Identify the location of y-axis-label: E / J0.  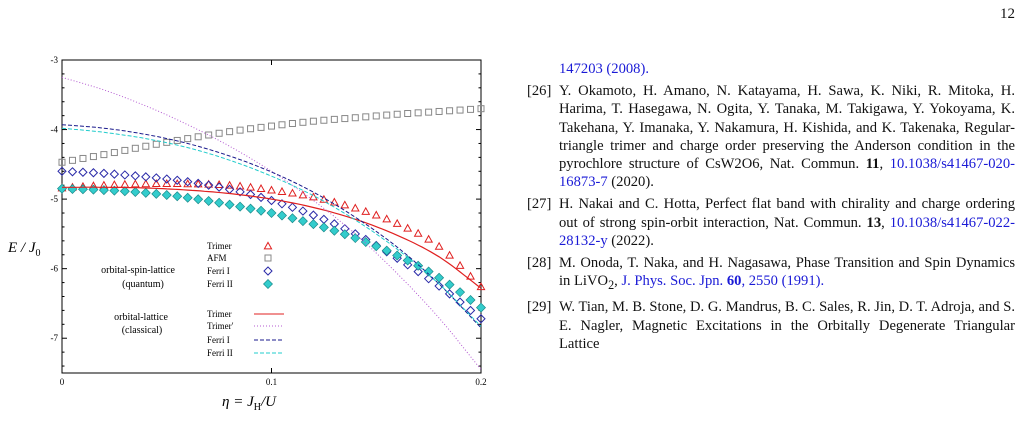
(24, 249).